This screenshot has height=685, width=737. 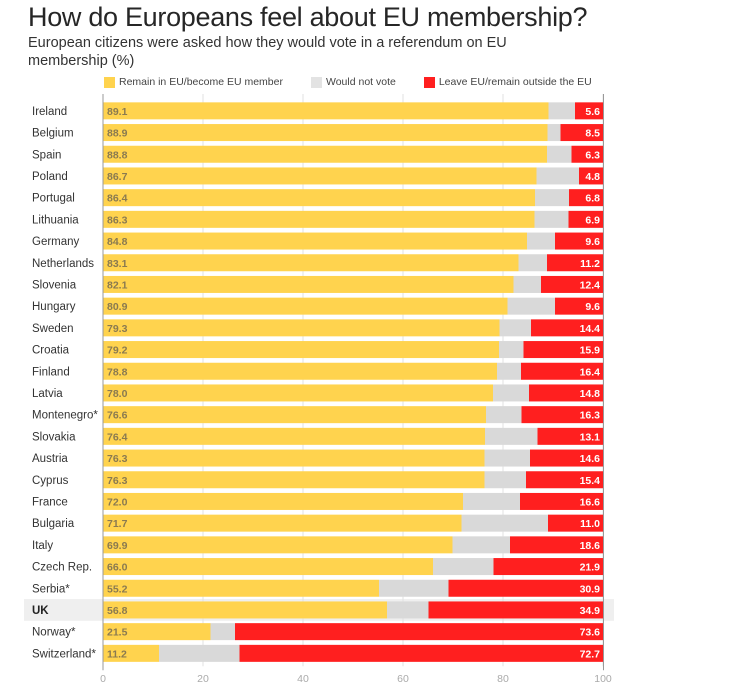 What do you see at coordinates (590, 416) in the screenshot?
I see `data-label-leave: 16.3` at bounding box center [590, 416].